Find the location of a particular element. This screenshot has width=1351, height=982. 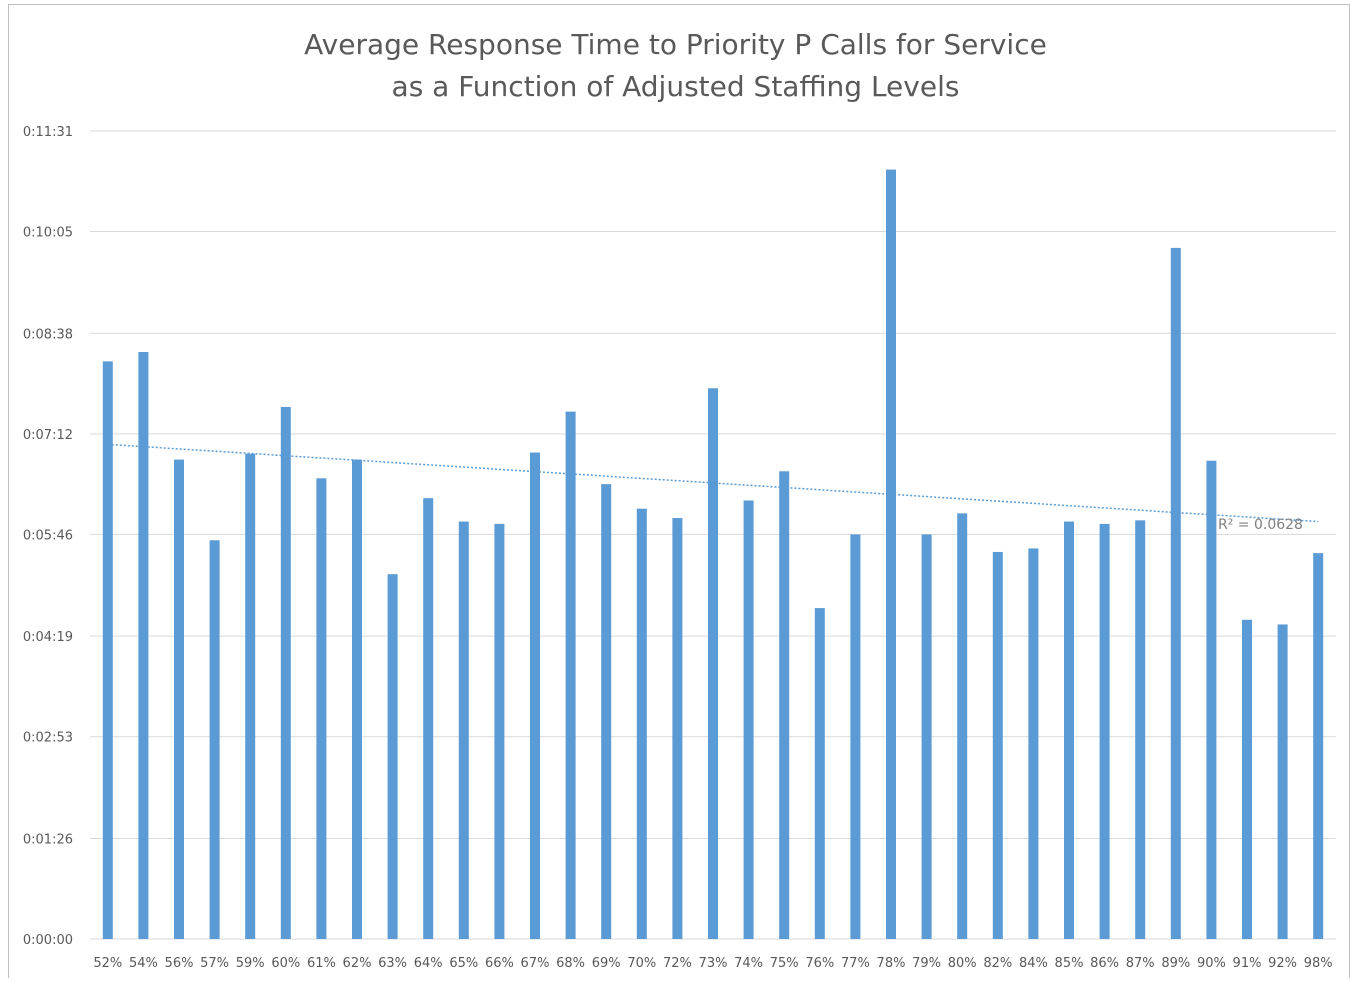

x-tick-label: 68% is located at coordinates (570, 963).